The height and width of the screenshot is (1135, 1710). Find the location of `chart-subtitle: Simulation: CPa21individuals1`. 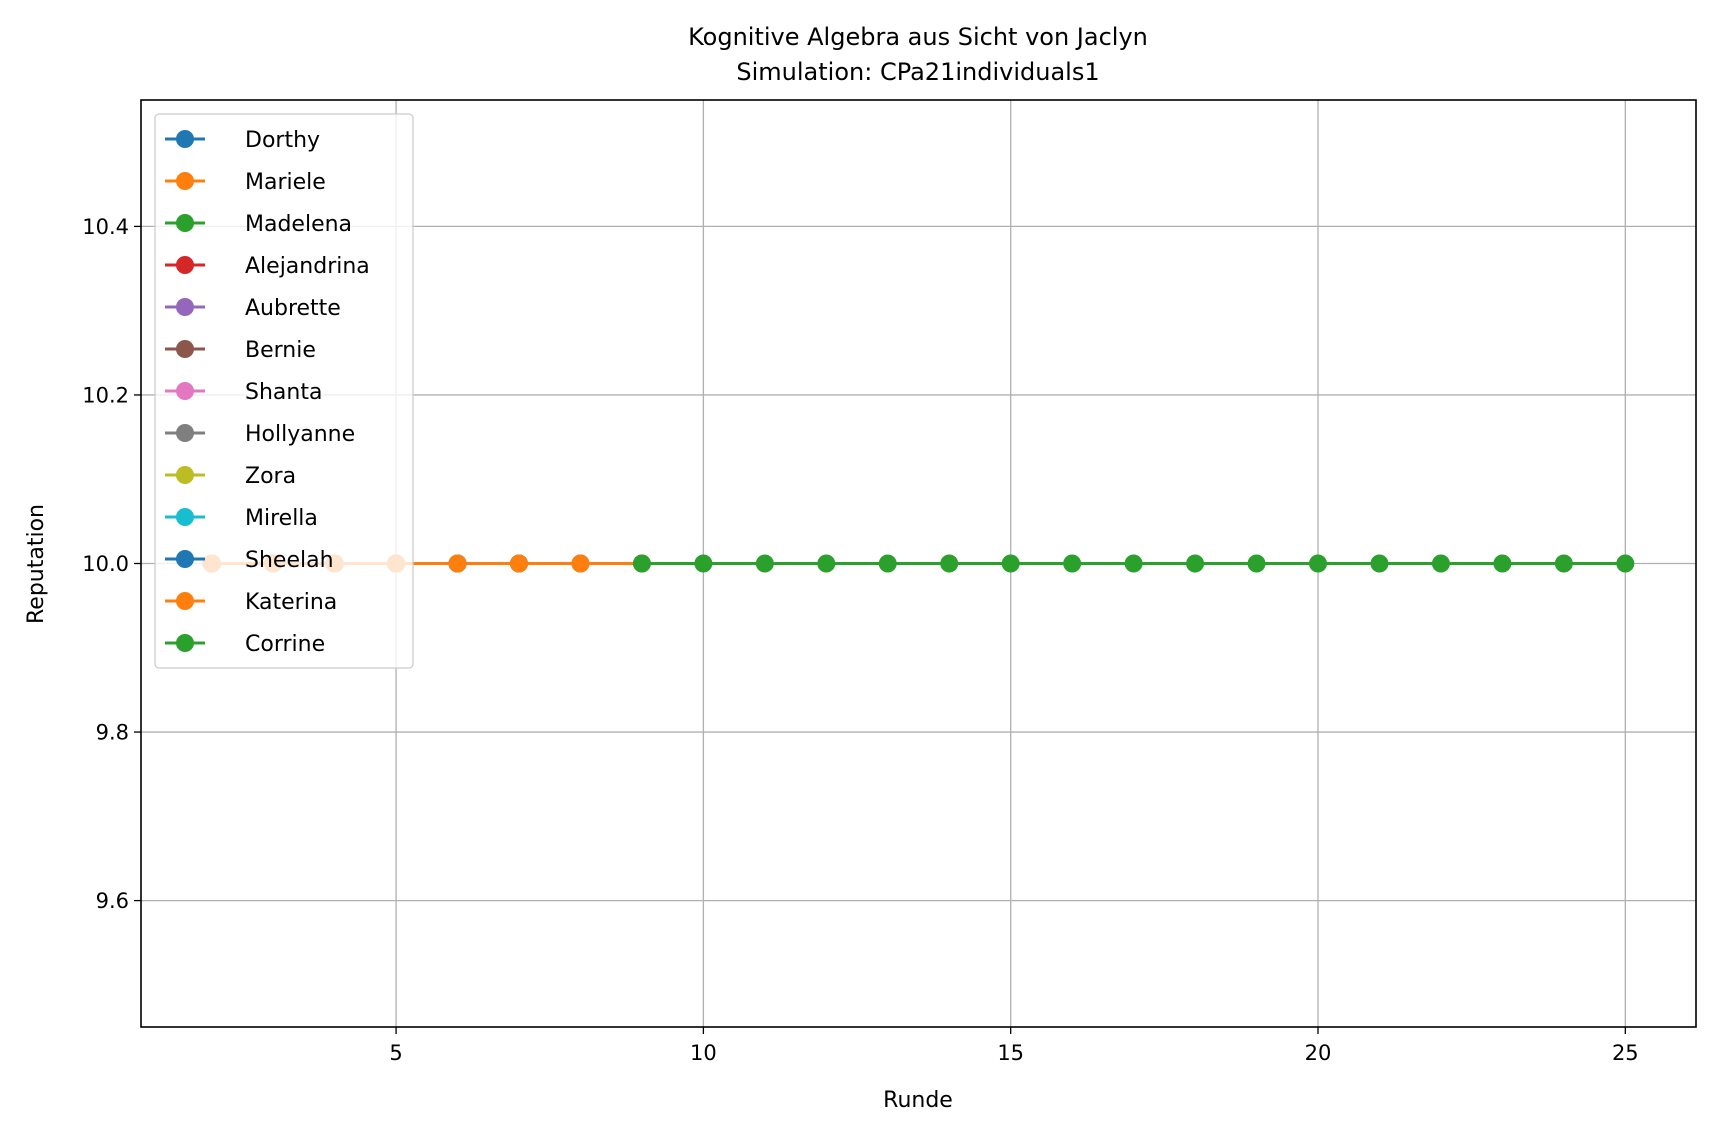

chart-subtitle: Simulation: CPa21individuals1 is located at coordinates (917, 72).